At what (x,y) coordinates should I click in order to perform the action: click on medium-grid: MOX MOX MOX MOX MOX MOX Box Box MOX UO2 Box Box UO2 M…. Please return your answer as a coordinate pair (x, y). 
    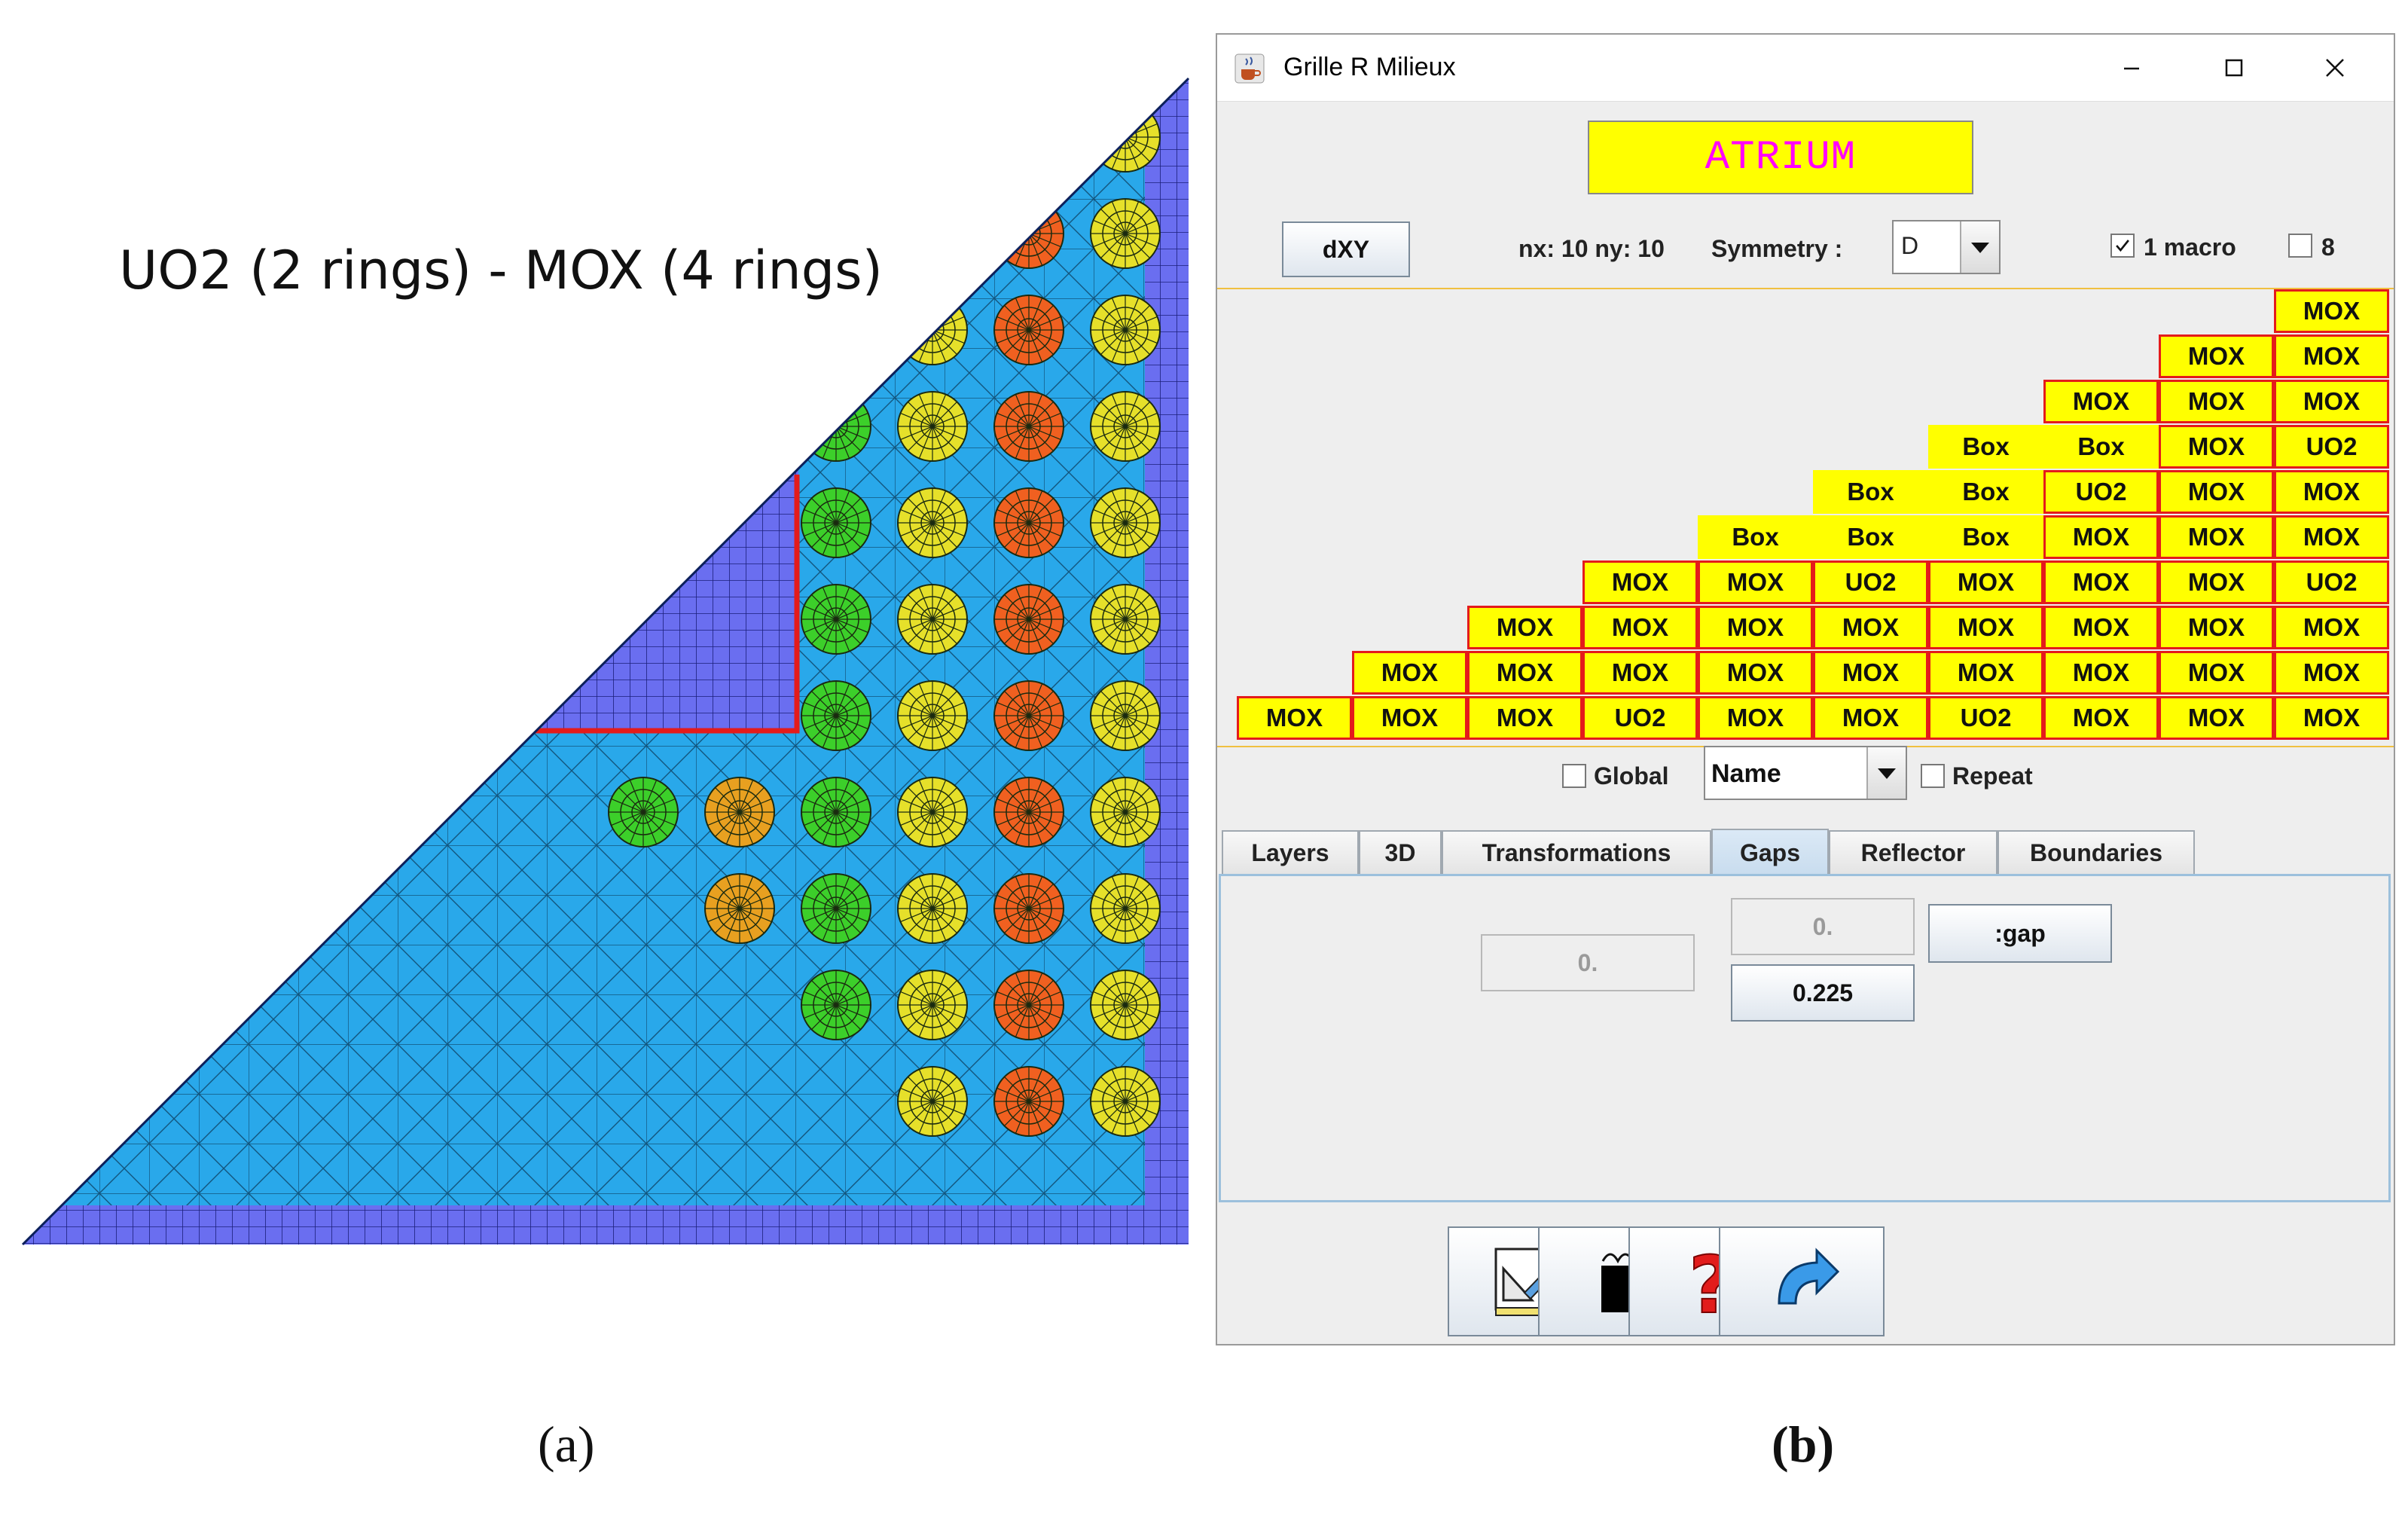
    Looking at the image, I should click on (1806, 517).